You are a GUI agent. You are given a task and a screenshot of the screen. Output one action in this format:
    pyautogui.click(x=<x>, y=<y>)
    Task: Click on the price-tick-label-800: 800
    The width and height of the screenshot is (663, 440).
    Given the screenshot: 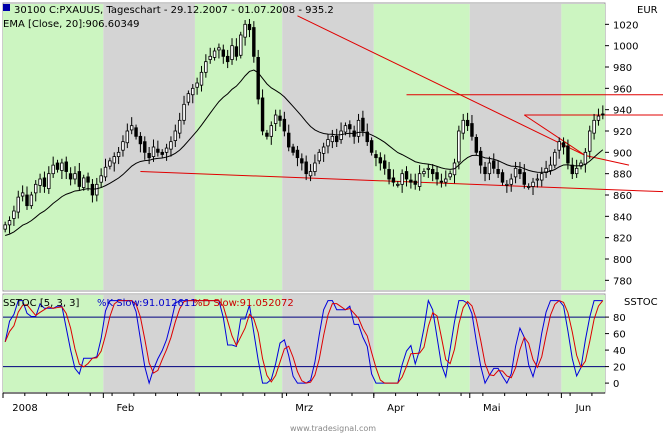 What is the action you would take?
    pyautogui.click(x=622, y=260)
    